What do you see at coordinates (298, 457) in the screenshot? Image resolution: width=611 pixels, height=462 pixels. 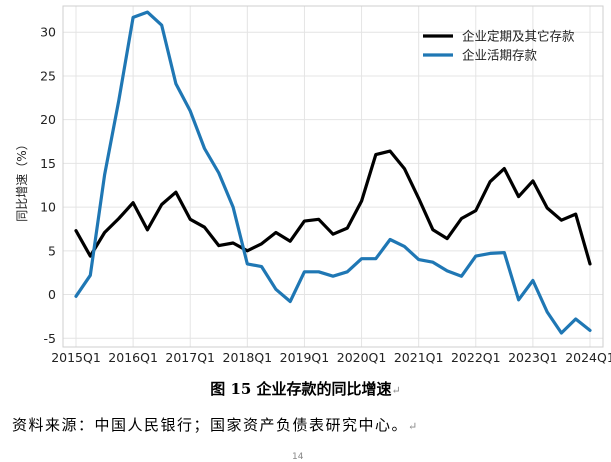 I see `page-number: 14` at bounding box center [298, 457].